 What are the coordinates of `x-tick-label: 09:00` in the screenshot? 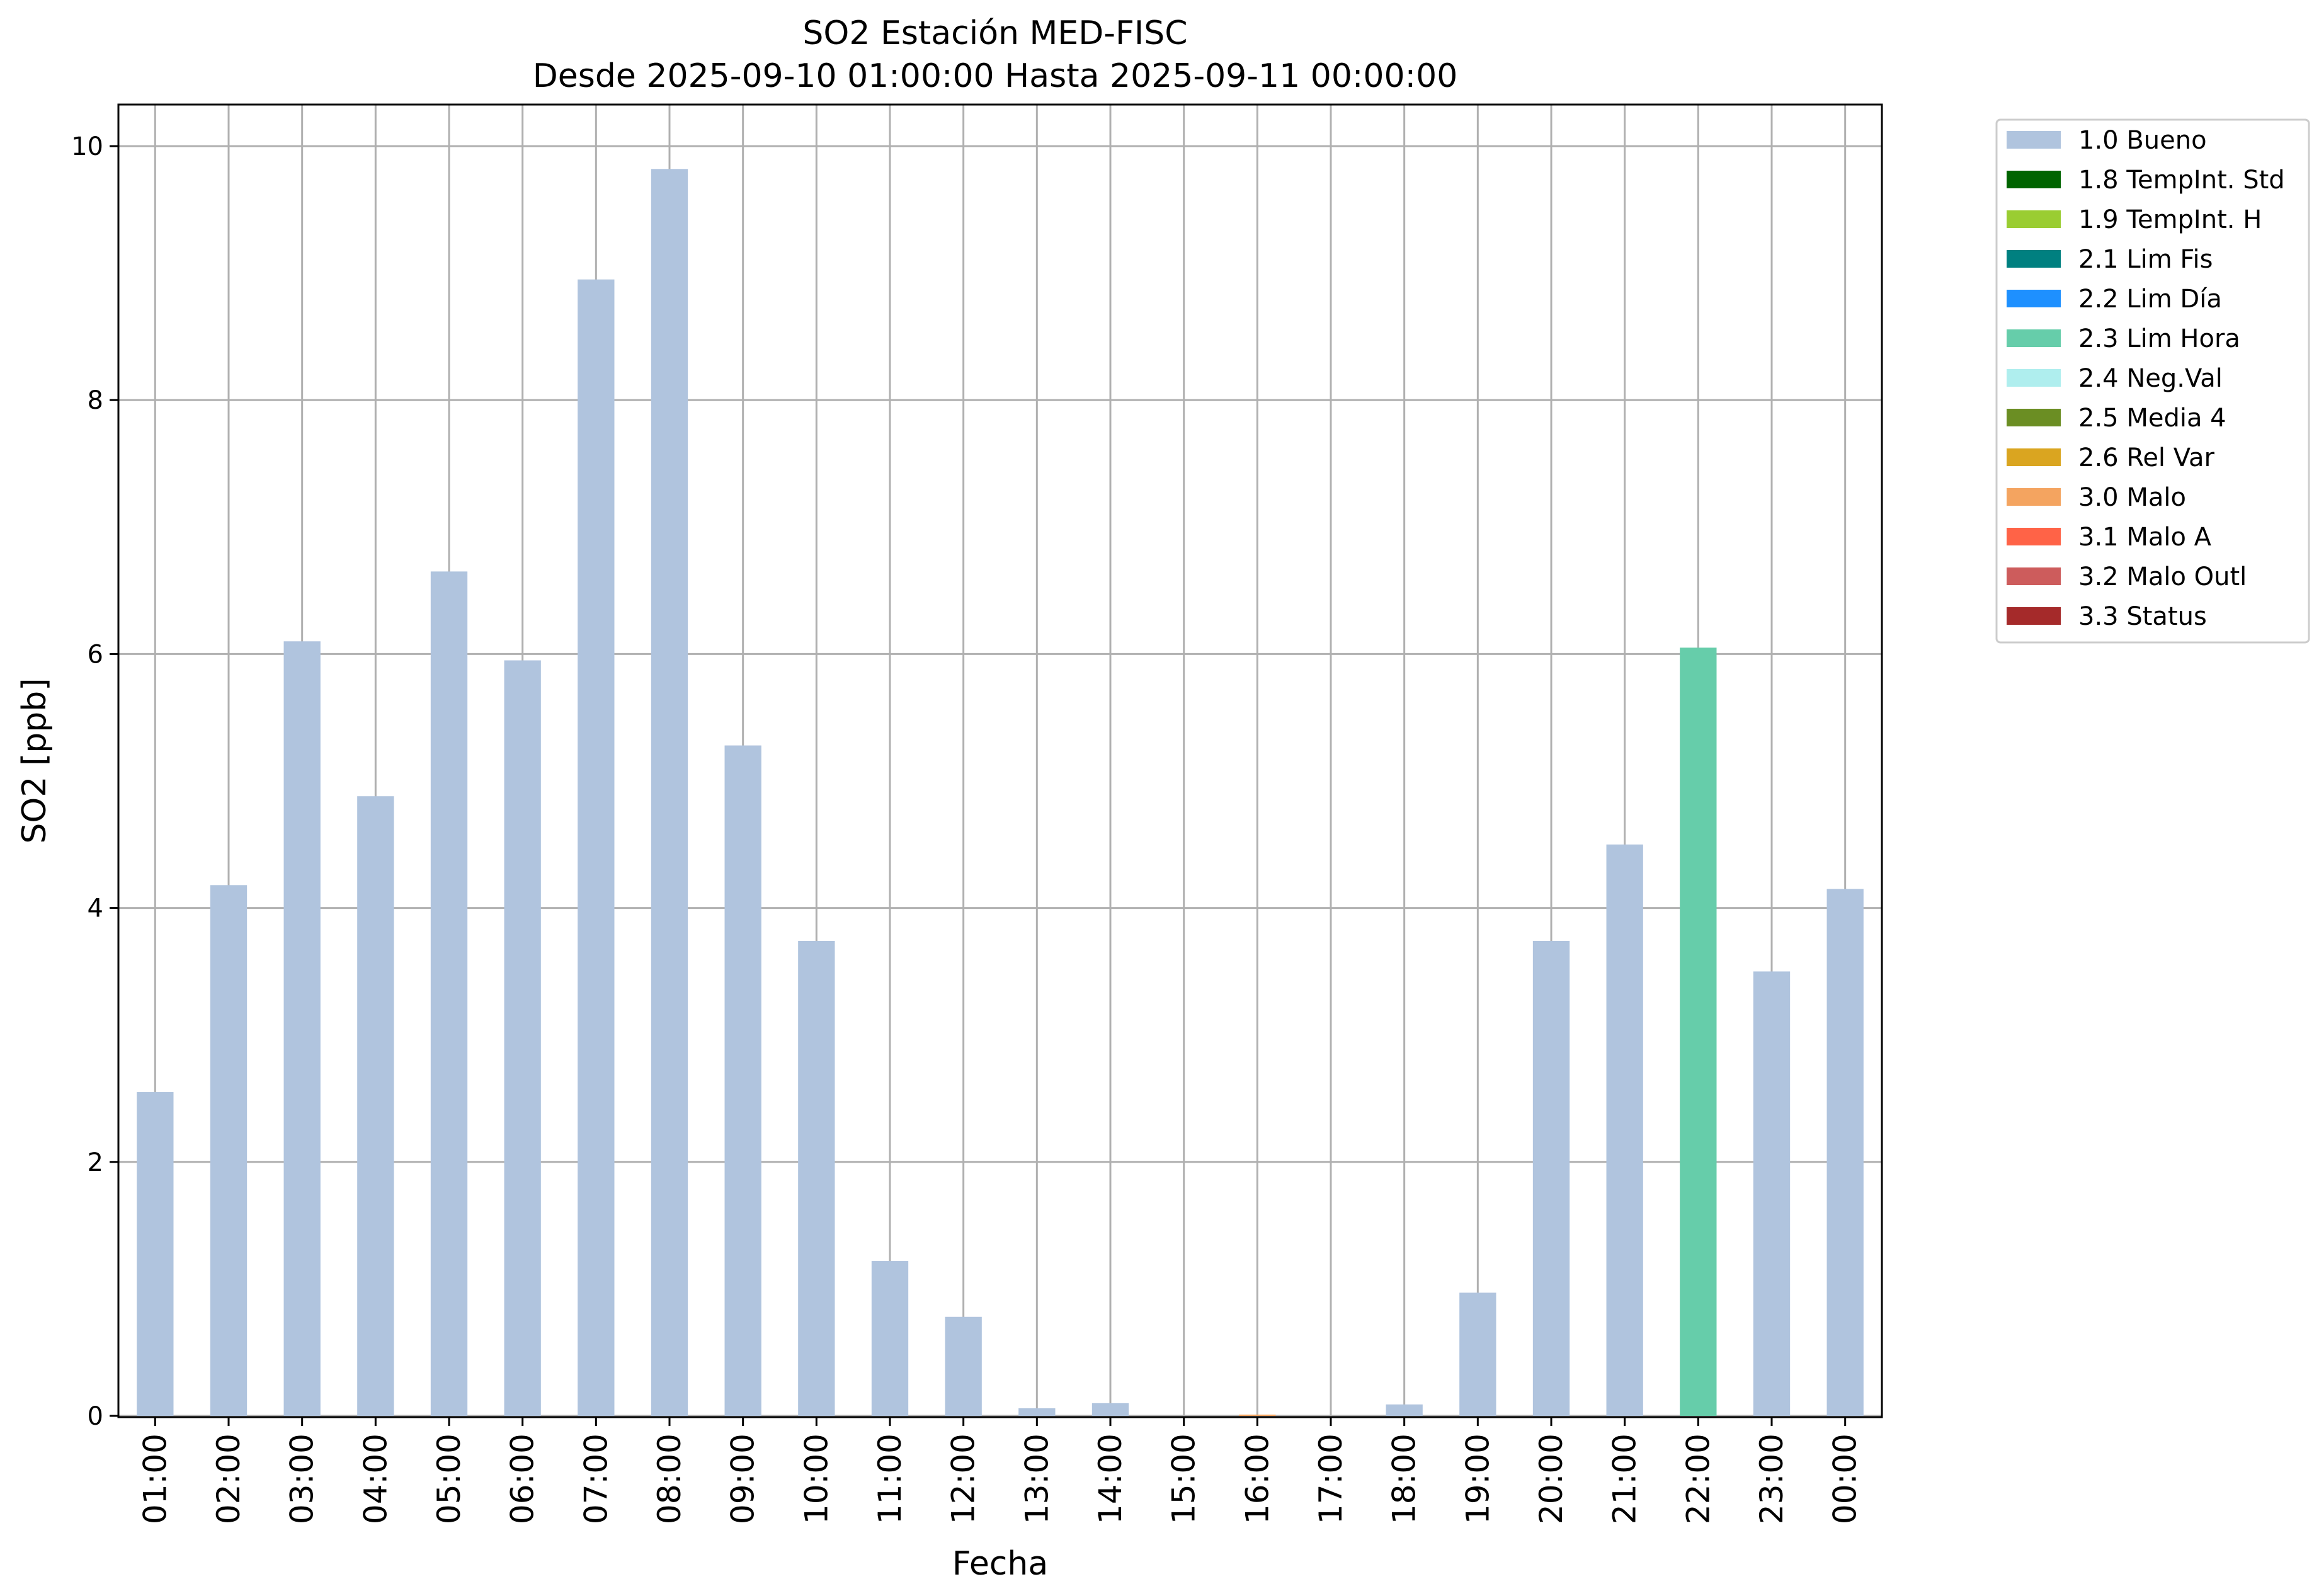 It's located at (743, 1479).